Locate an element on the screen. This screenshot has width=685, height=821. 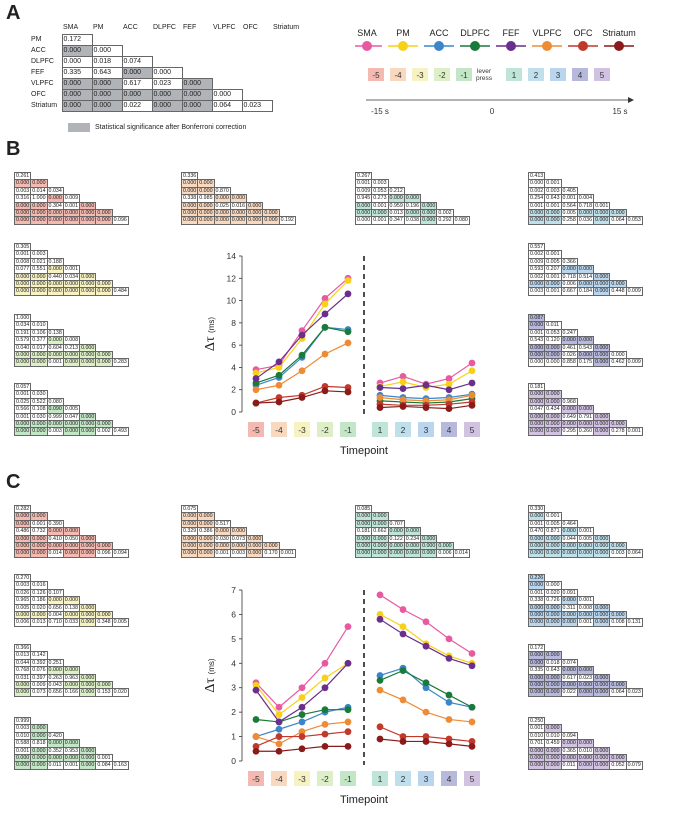
matrix-row: 0.000 0.000 0.707 is located at coordinates (412, 524).